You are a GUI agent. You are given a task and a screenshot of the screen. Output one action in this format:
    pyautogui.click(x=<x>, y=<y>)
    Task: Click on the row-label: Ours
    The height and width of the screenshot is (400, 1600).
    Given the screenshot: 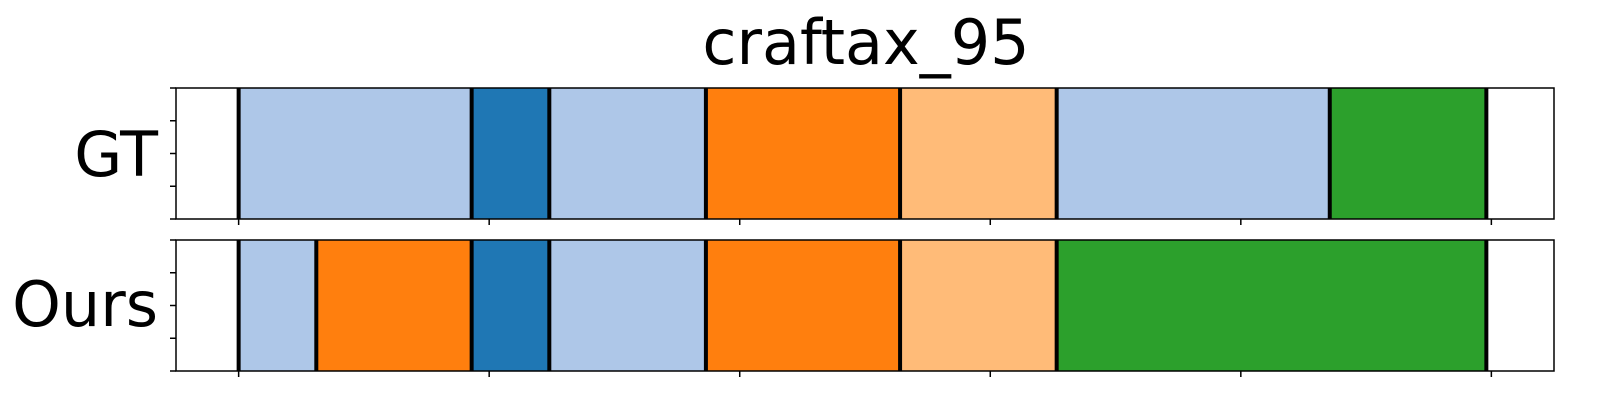 What is the action you would take?
    pyautogui.click(x=85, y=304)
    